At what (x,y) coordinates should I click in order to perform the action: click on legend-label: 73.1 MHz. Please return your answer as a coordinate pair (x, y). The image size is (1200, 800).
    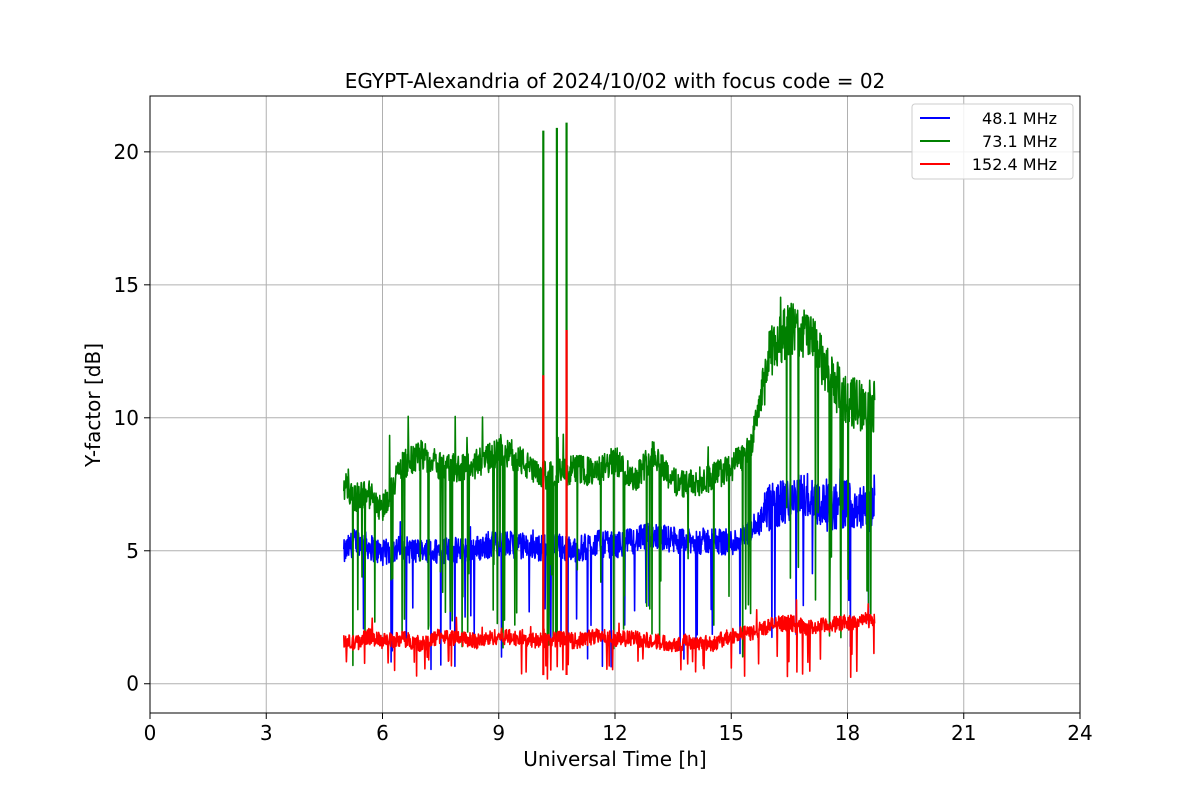
    Looking at the image, I should click on (1019, 141).